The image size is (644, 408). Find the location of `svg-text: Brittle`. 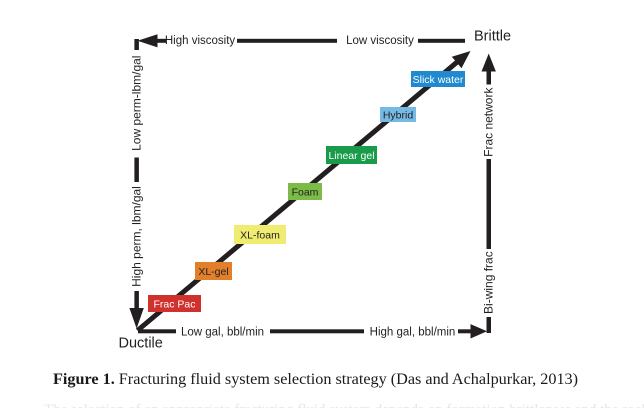

svg-text: Brittle is located at coordinates (492, 36).